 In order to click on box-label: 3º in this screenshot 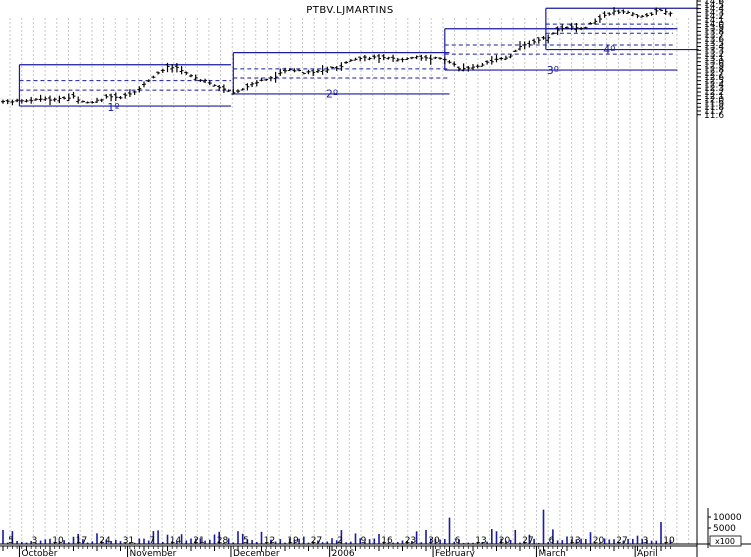, I will do `click(553, 70)`.